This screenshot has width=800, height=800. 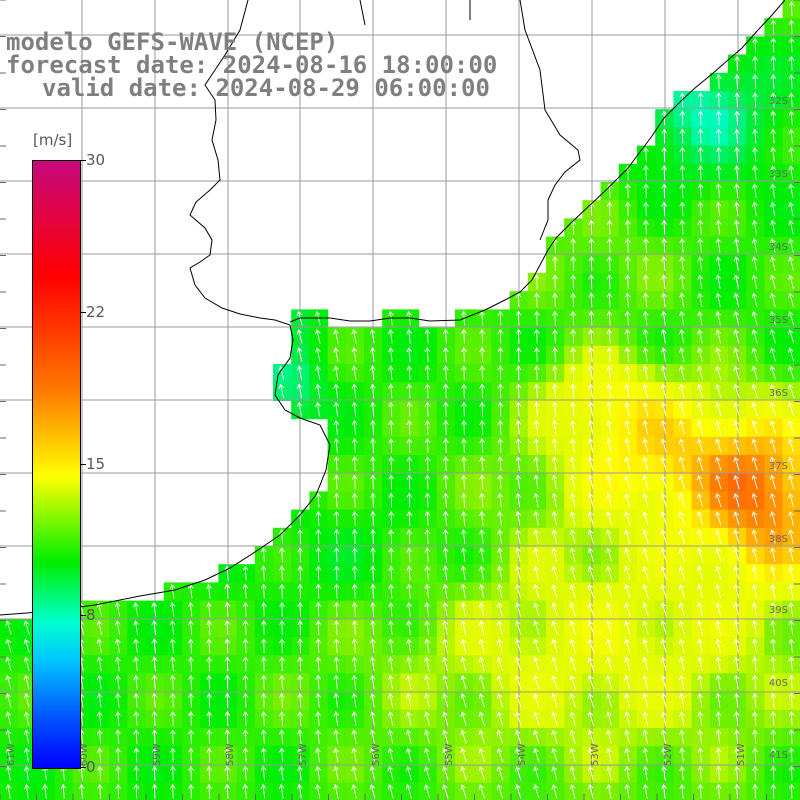 I want to click on longitude-label: 56W, so click(x=376, y=754).